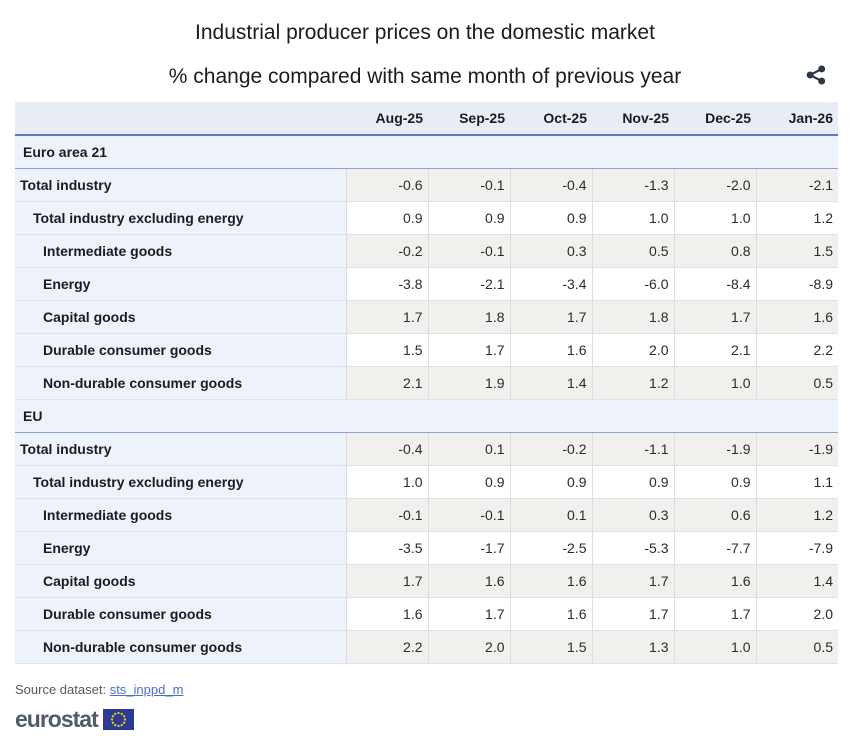 The height and width of the screenshot is (744, 850). I want to click on value-cell: 1.5, so click(386, 350).